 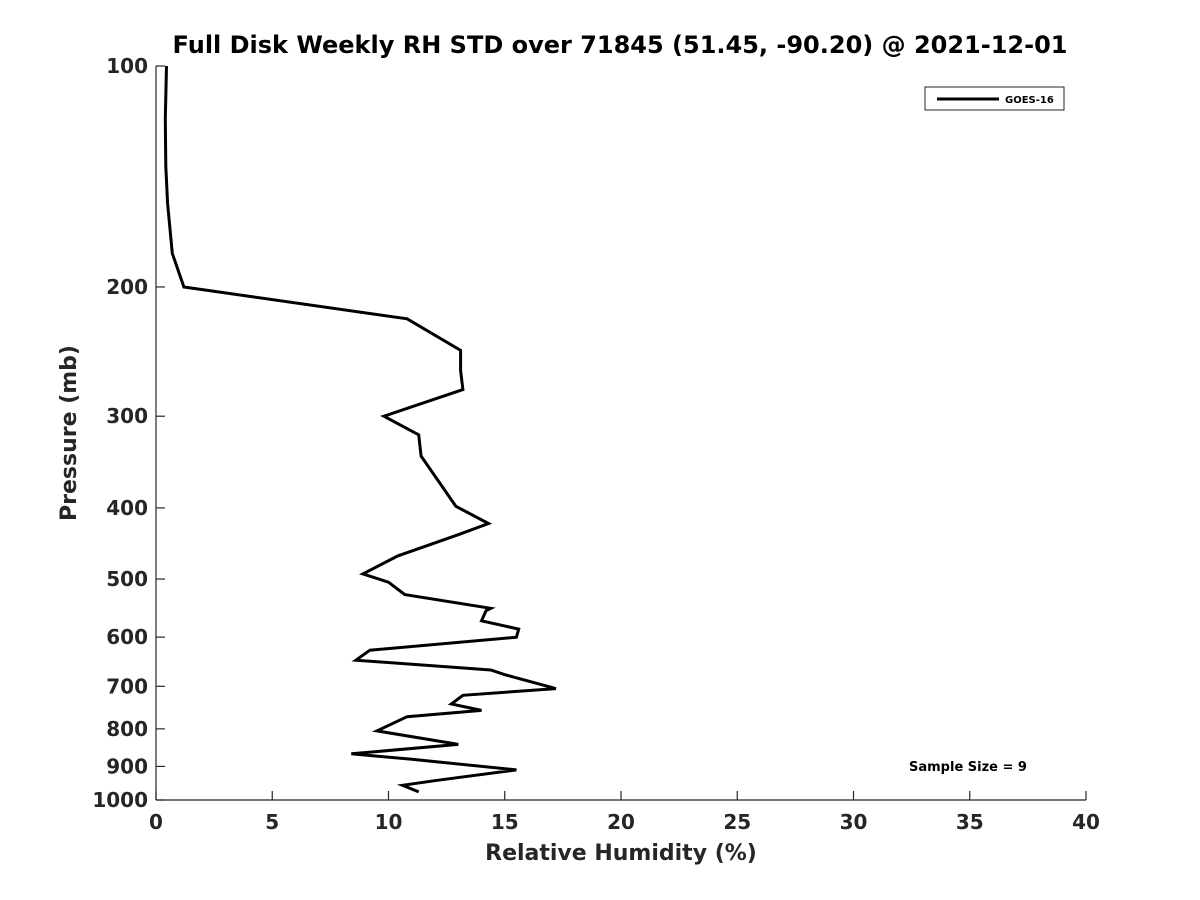 What do you see at coordinates (1029, 100) in the screenshot?
I see `legend-label-goes-16: GOES-16` at bounding box center [1029, 100].